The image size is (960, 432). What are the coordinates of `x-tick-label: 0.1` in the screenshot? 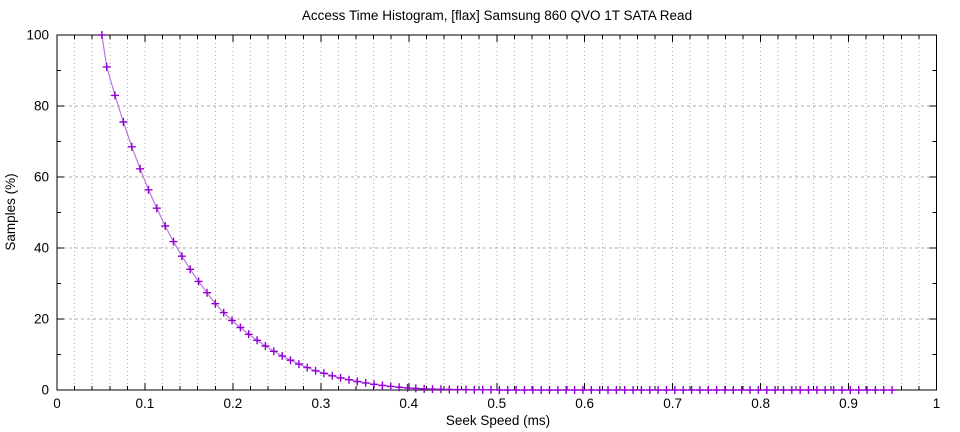 It's located at (145, 403).